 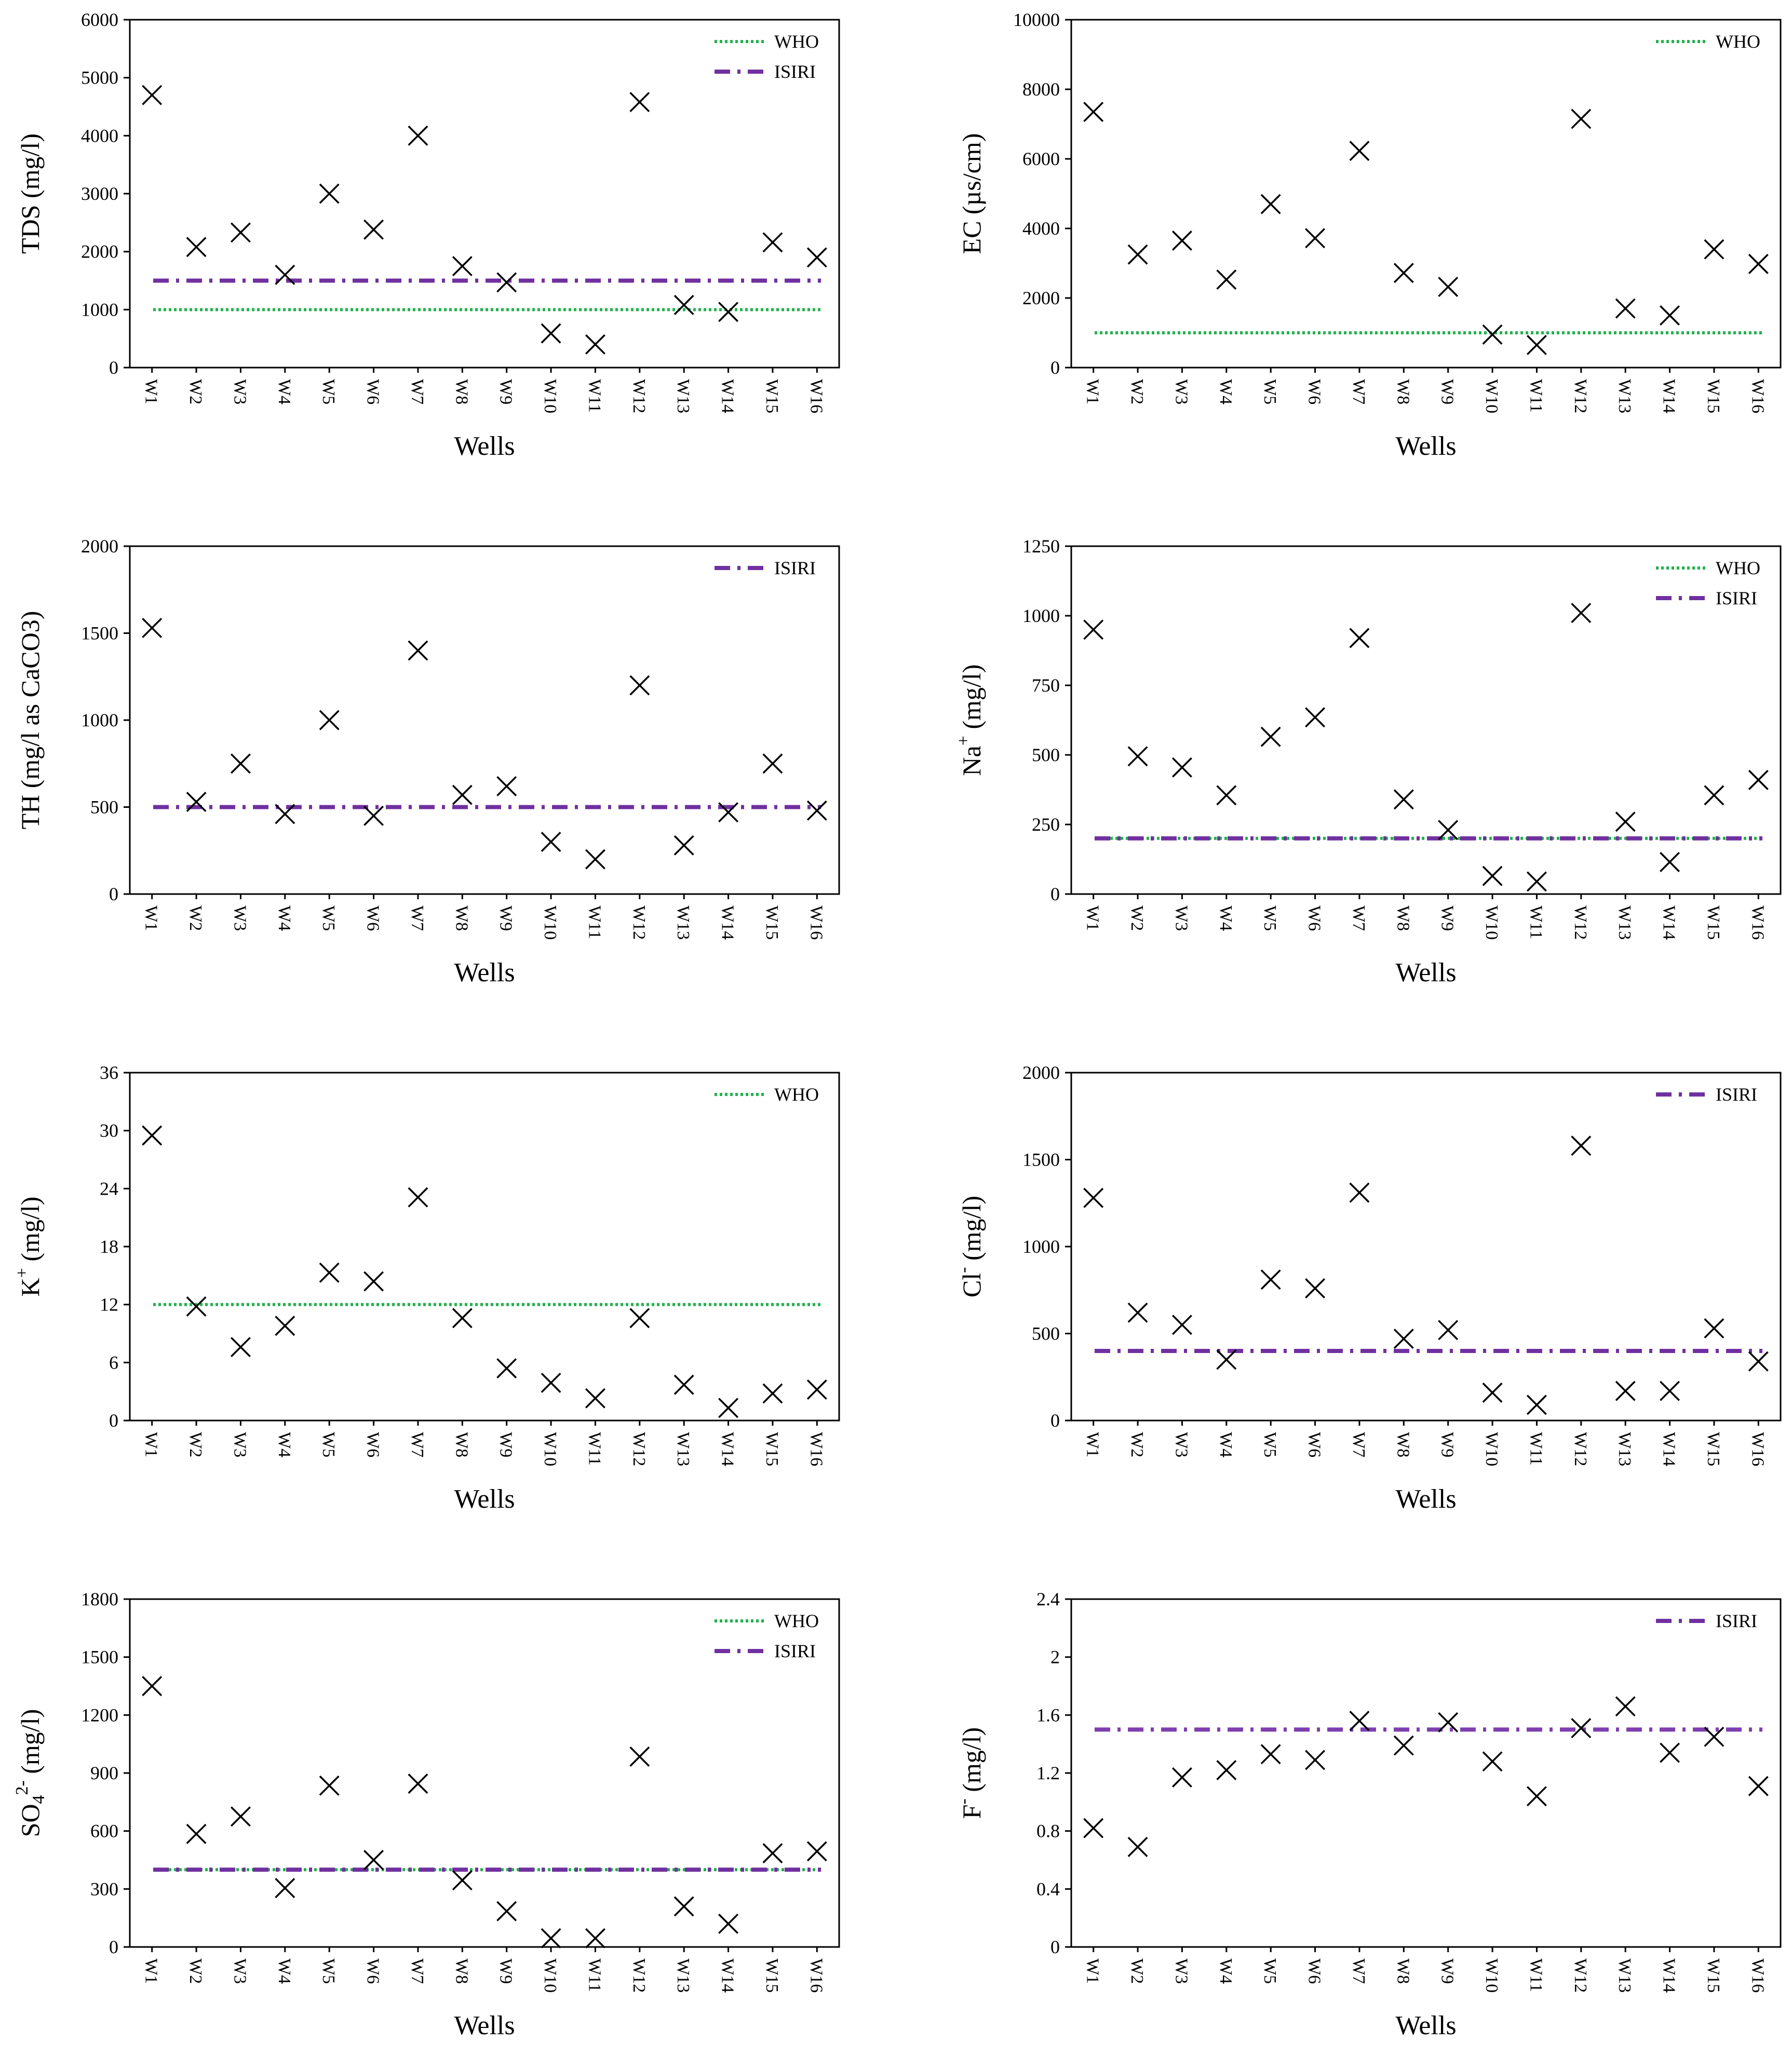 What do you see at coordinates (1048, 1831) in the screenshot?
I see `y-tick-label: 0.8` at bounding box center [1048, 1831].